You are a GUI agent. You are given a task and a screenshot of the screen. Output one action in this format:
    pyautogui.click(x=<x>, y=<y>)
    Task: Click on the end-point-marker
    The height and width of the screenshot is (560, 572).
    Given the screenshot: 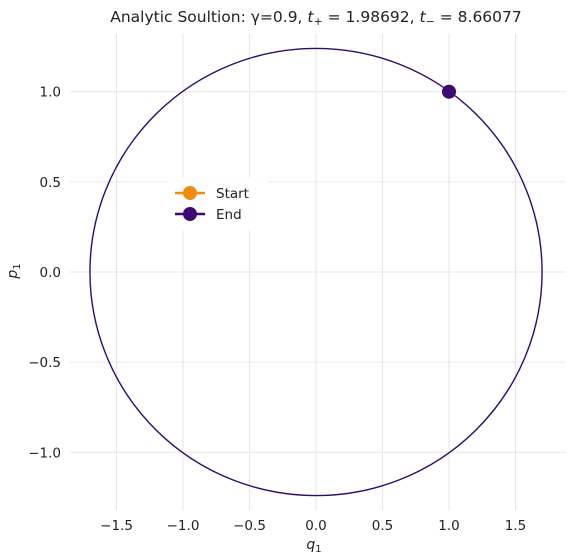 What is the action you would take?
    pyautogui.click(x=448, y=91)
    